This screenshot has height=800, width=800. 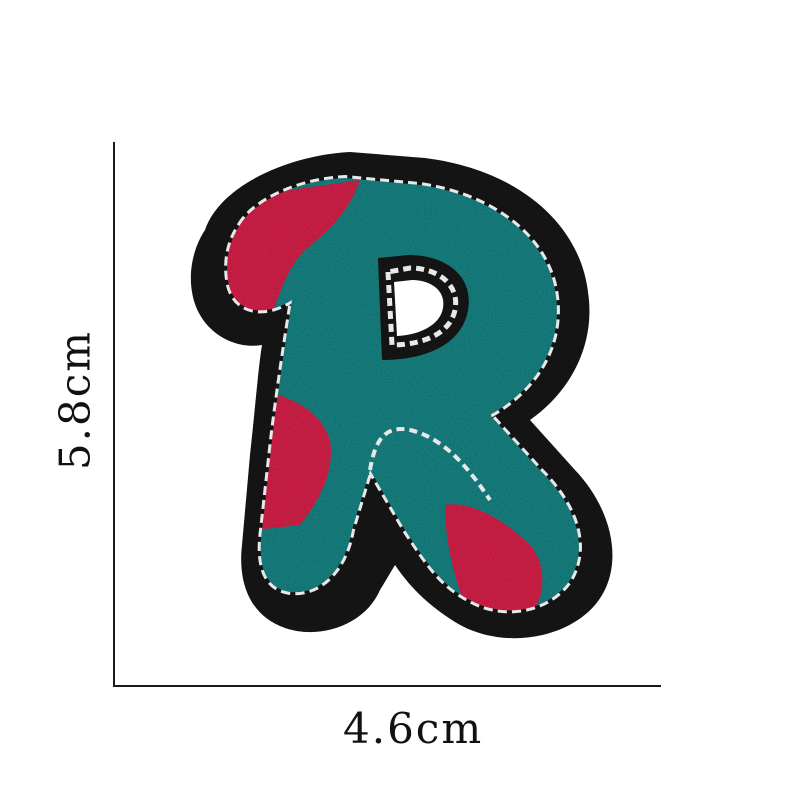 I want to click on width-dimension-line, so click(x=387, y=686).